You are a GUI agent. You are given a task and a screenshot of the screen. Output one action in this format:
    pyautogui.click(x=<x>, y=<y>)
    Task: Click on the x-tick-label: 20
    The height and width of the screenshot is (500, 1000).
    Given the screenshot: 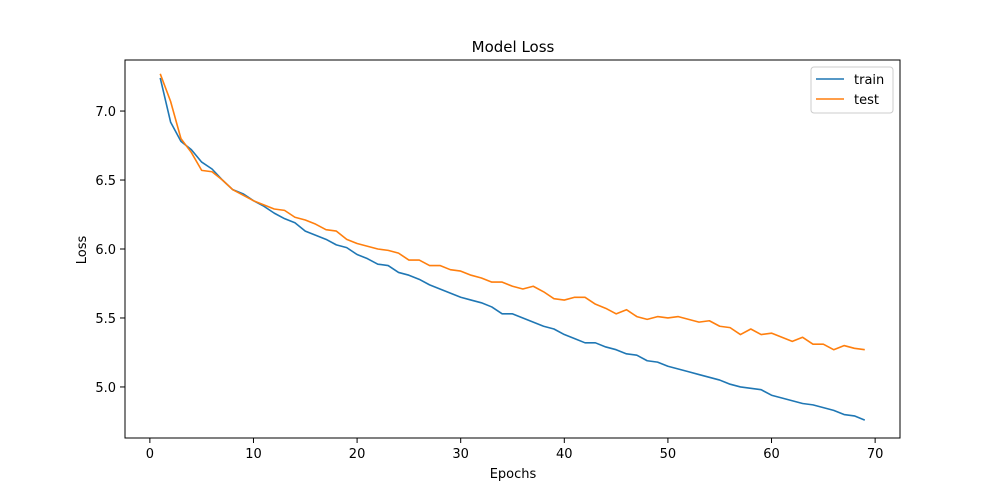 What is the action you would take?
    pyautogui.click(x=357, y=454)
    